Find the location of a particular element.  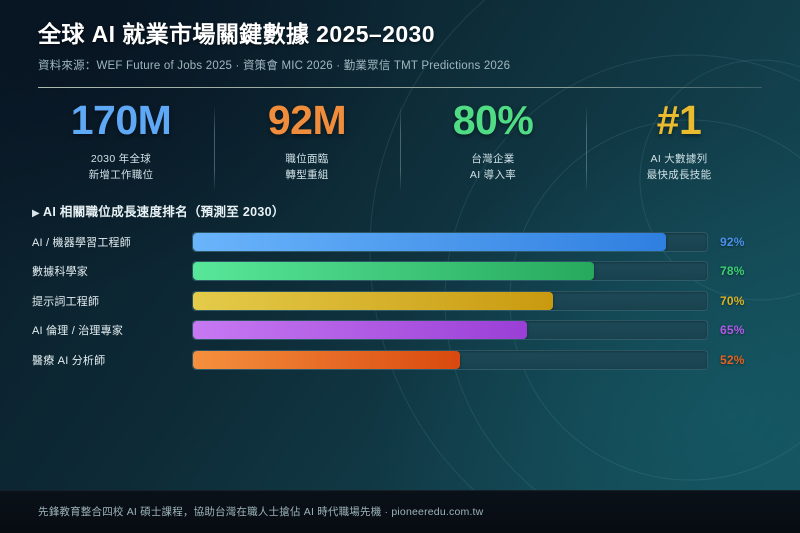

bar-category-label: 數據科學家 is located at coordinates (60, 272).